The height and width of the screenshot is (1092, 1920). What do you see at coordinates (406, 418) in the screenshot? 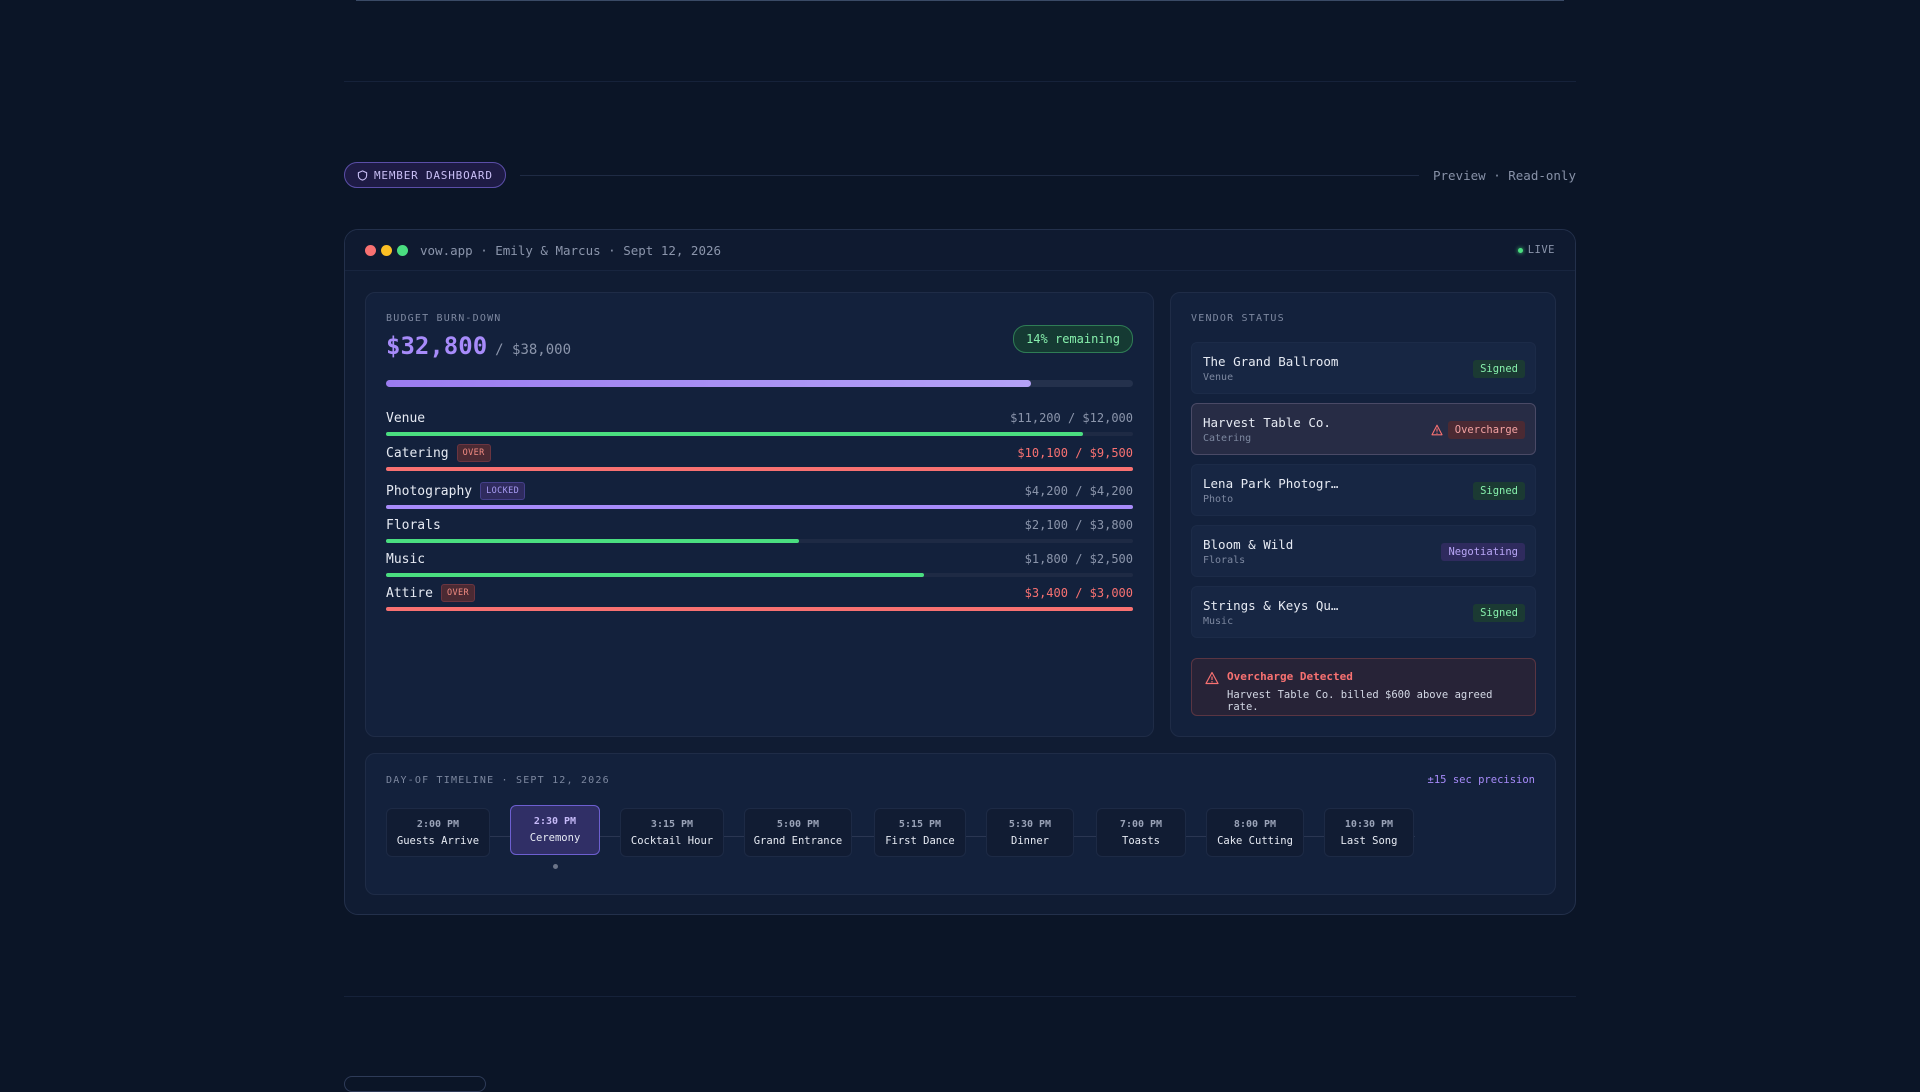
I see `category-name: Venue` at bounding box center [406, 418].